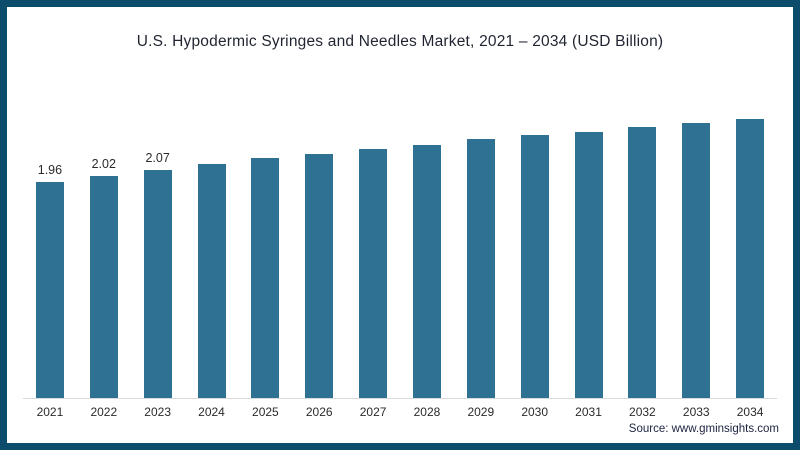  Describe the element at coordinates (696, 412) in the screenshot. I see `x-axis-label: 2033` at that location.